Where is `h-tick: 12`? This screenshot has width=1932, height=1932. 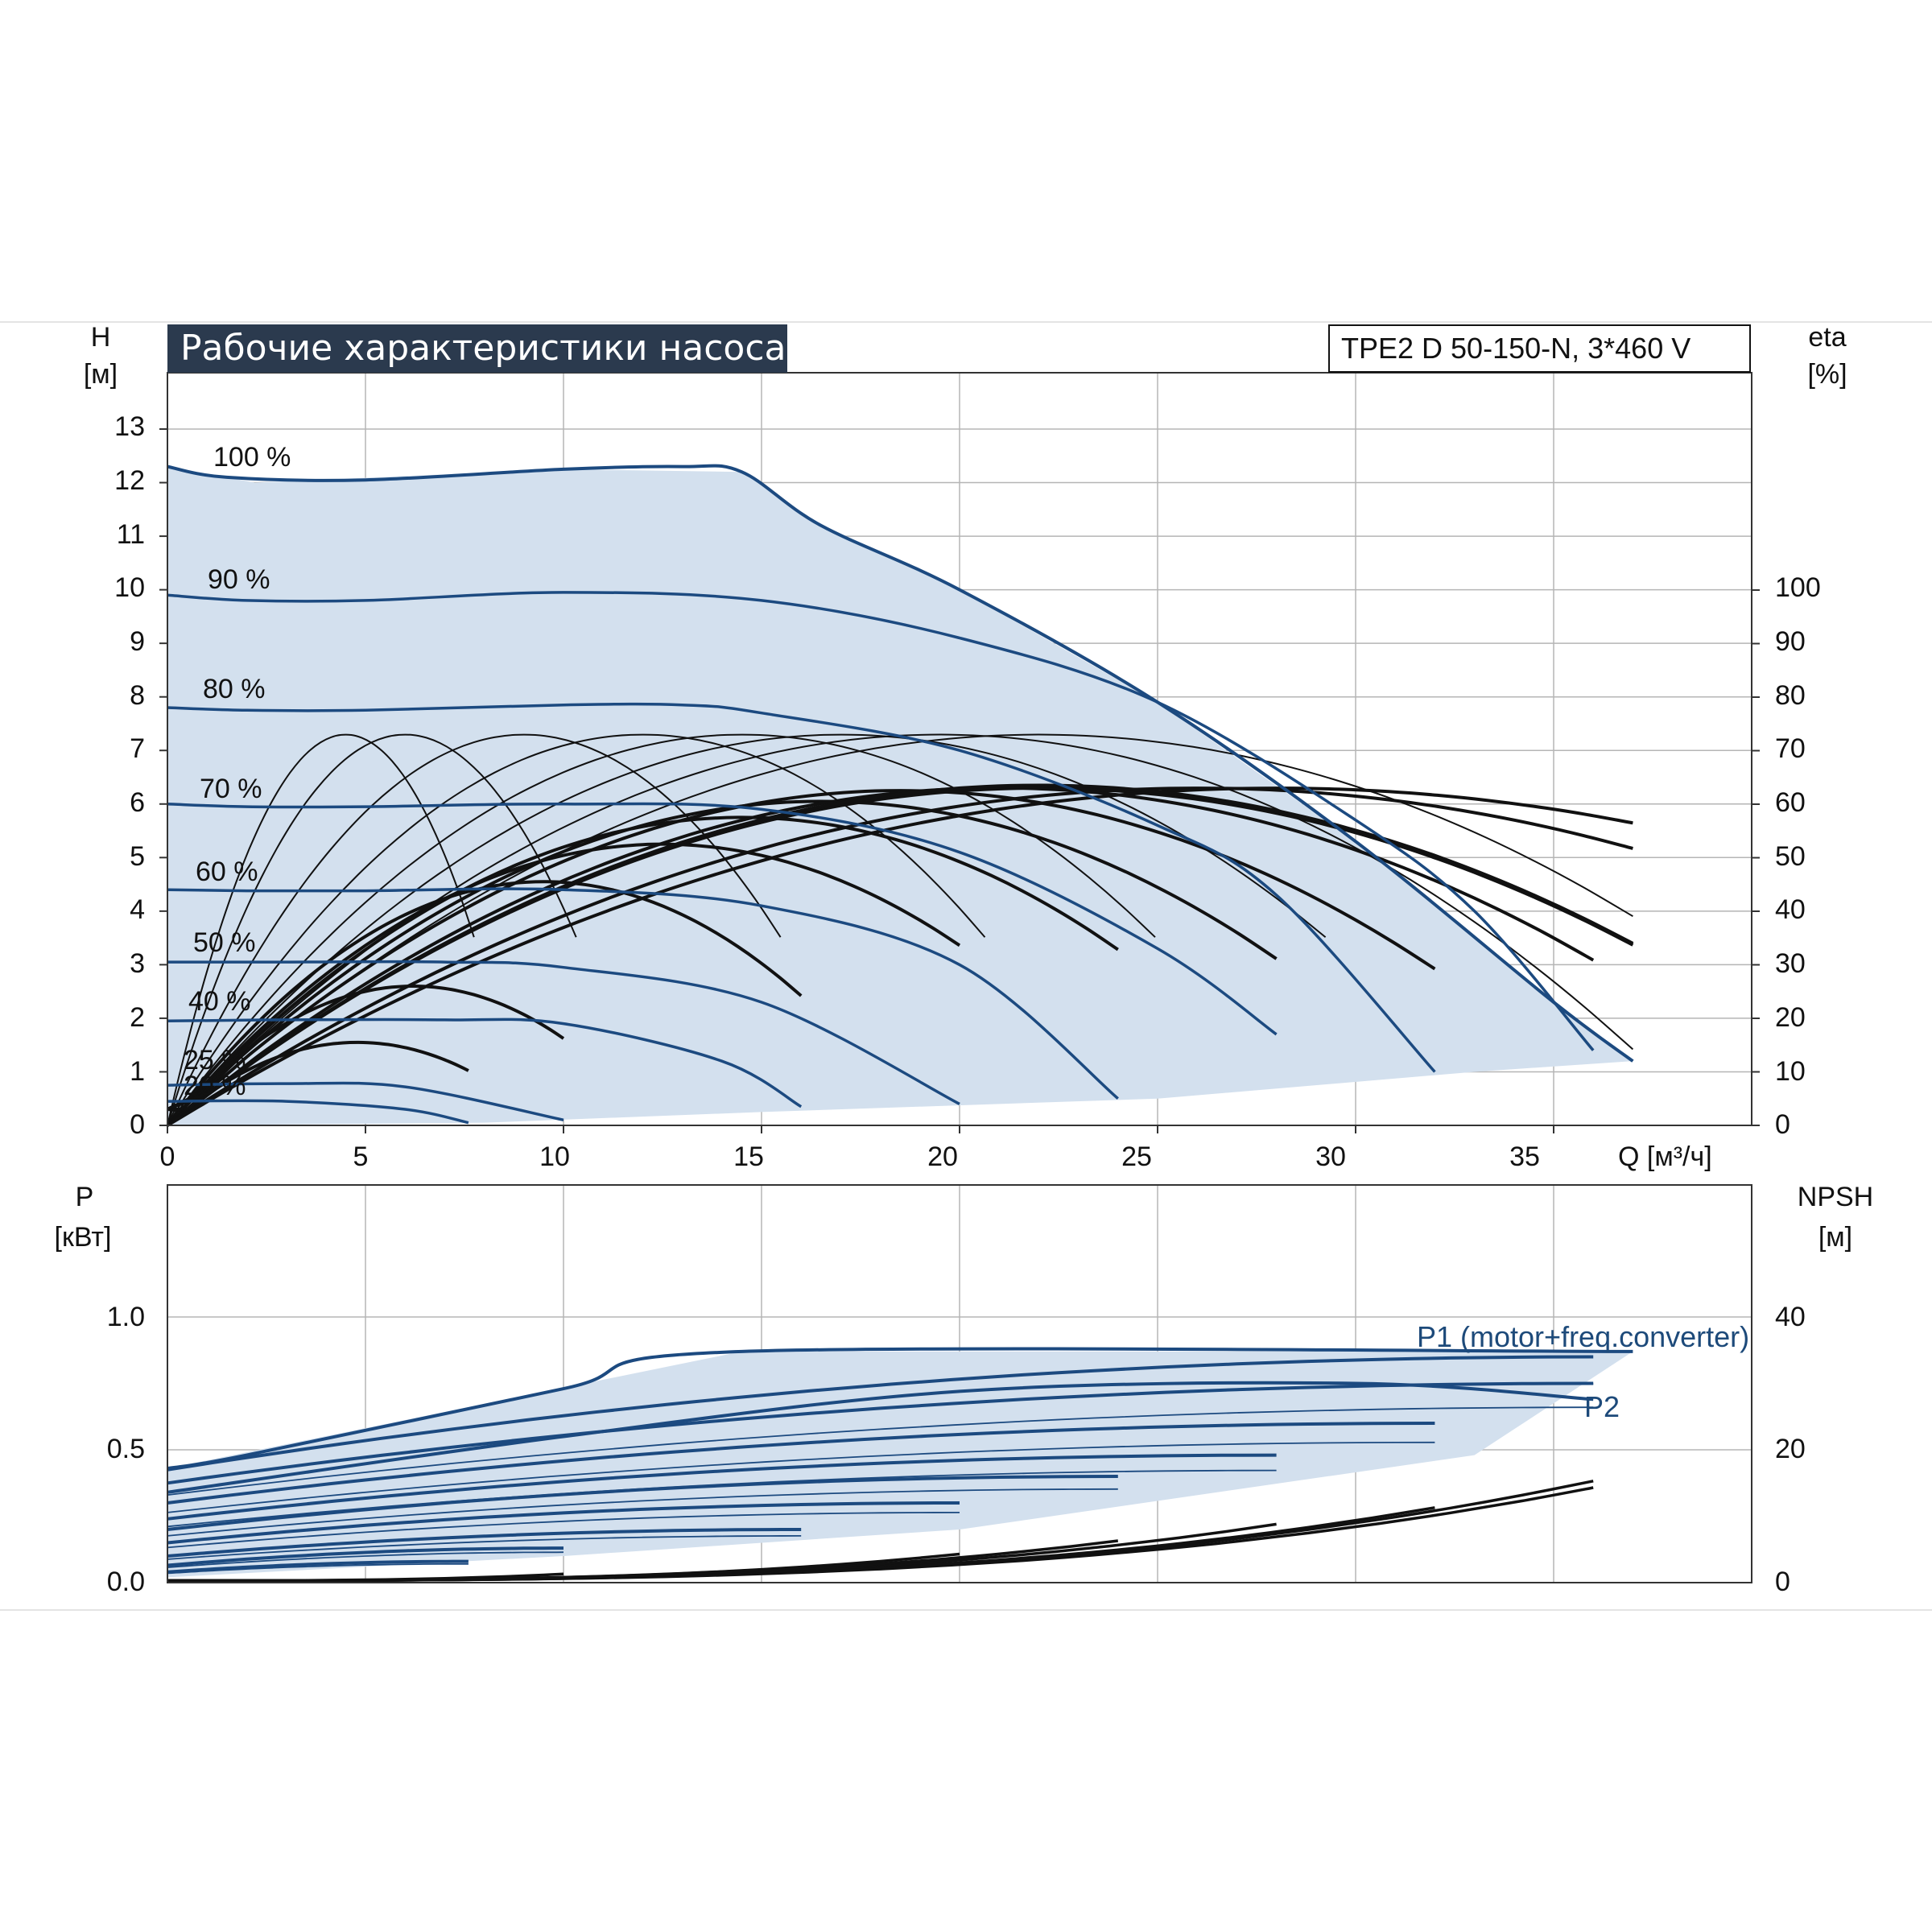
h-tick: 12 is located at coordinates (129, 480).